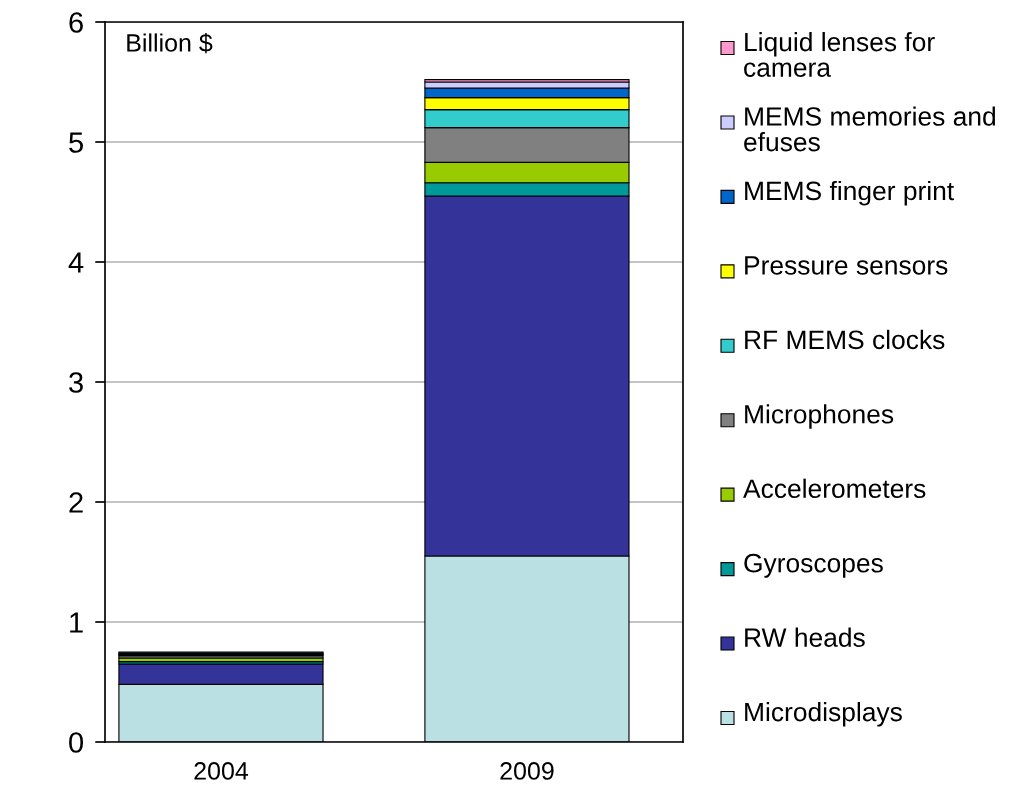 This screenshot has height=810, width=1010. What do you see at coordinates (221, 771) in the screenshot?
I see `x-tick-label: 2004` at bounding box center [221, 771].